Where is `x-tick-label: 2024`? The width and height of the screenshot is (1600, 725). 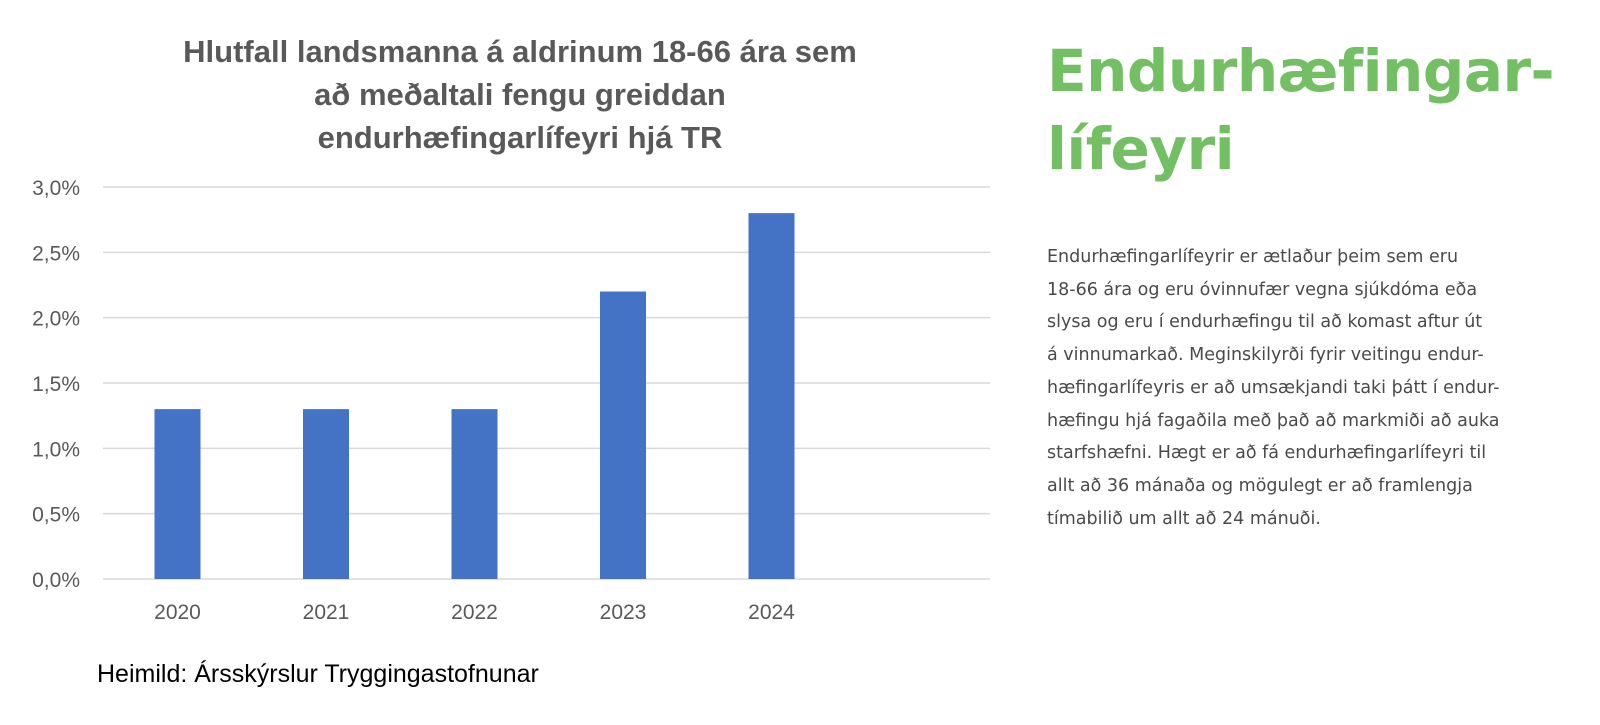 x-tick-label: 2024 is located at coordinates (771, 612).